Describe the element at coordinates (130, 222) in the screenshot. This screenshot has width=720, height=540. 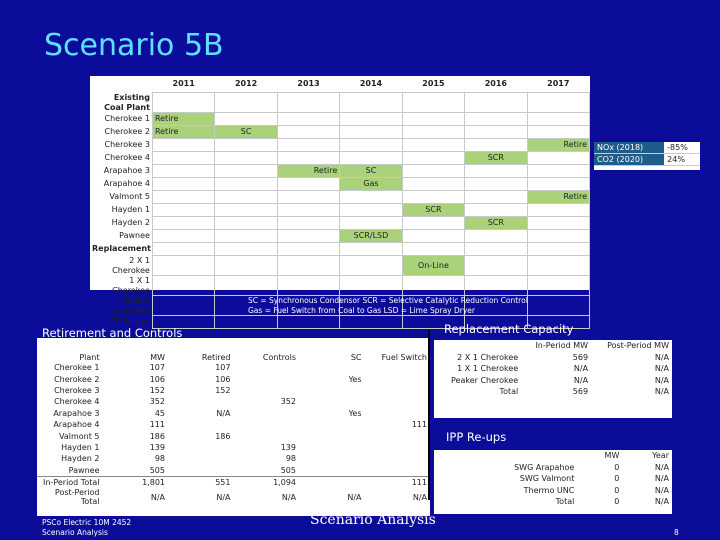
I see `row-label: Hayden 2` at that location.